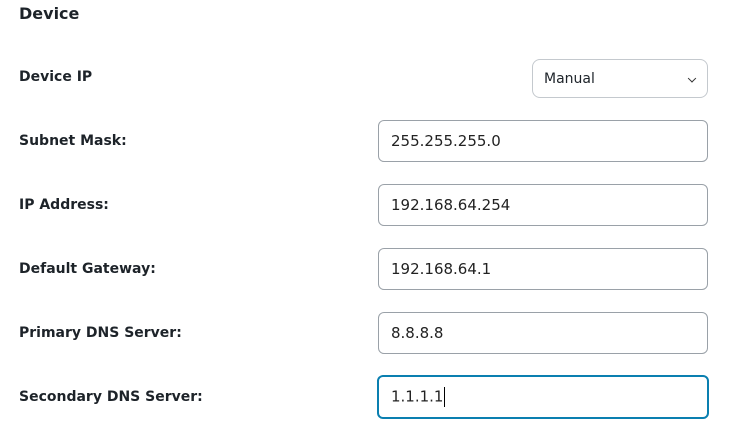 Image resolution: width=732 pixels, height=428 pixels. I want to click on subnet-mask-label: Subnet Mask:, so click(73, 141).